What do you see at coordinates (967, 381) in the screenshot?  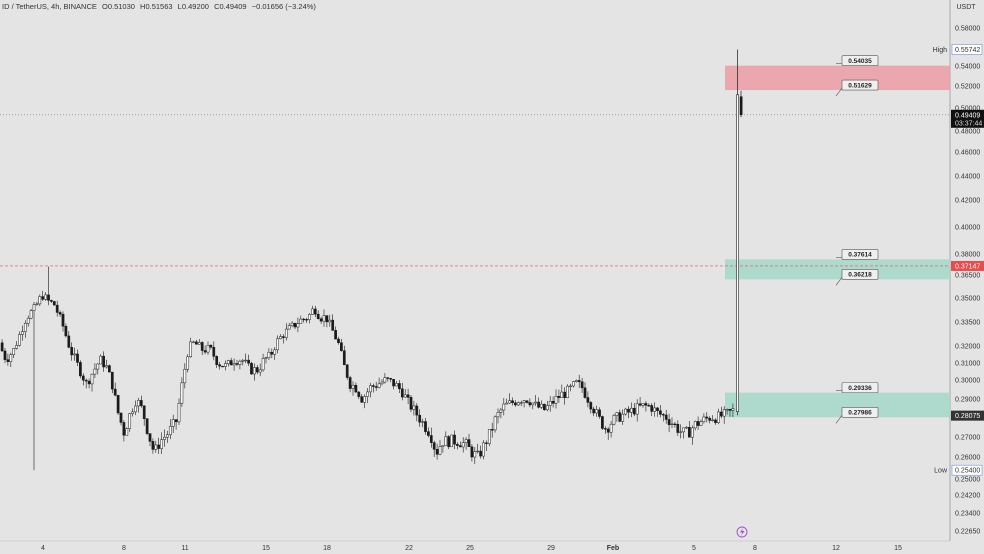 I see `y-tick-label: 0.30000` at bounding box center [967, 381].